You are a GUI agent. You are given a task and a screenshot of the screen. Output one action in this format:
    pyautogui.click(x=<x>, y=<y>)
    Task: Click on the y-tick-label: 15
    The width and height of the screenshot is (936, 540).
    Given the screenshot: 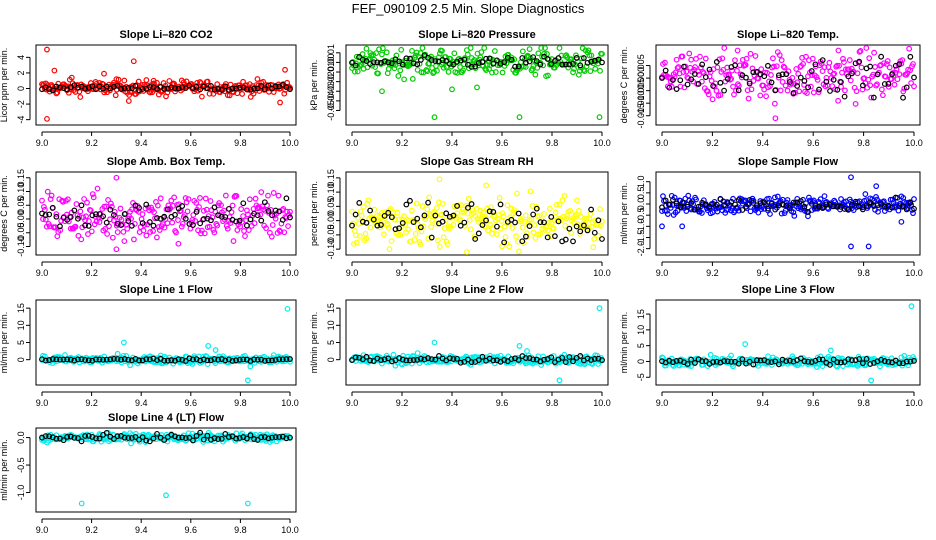 What is the action you would take?
    pyautogui.click(x=21, y=308)
    